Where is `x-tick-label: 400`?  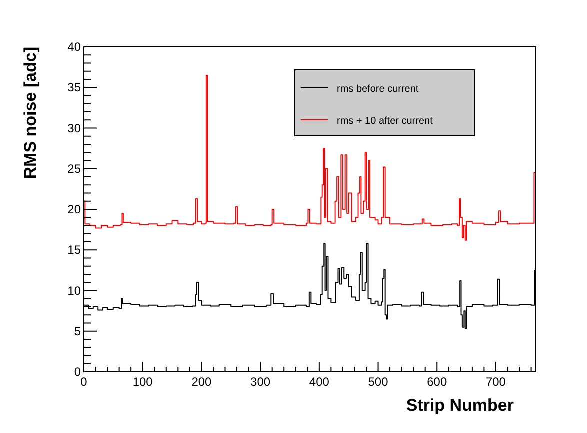
x-tick-label: 400 is located at coordinates (319, 382).